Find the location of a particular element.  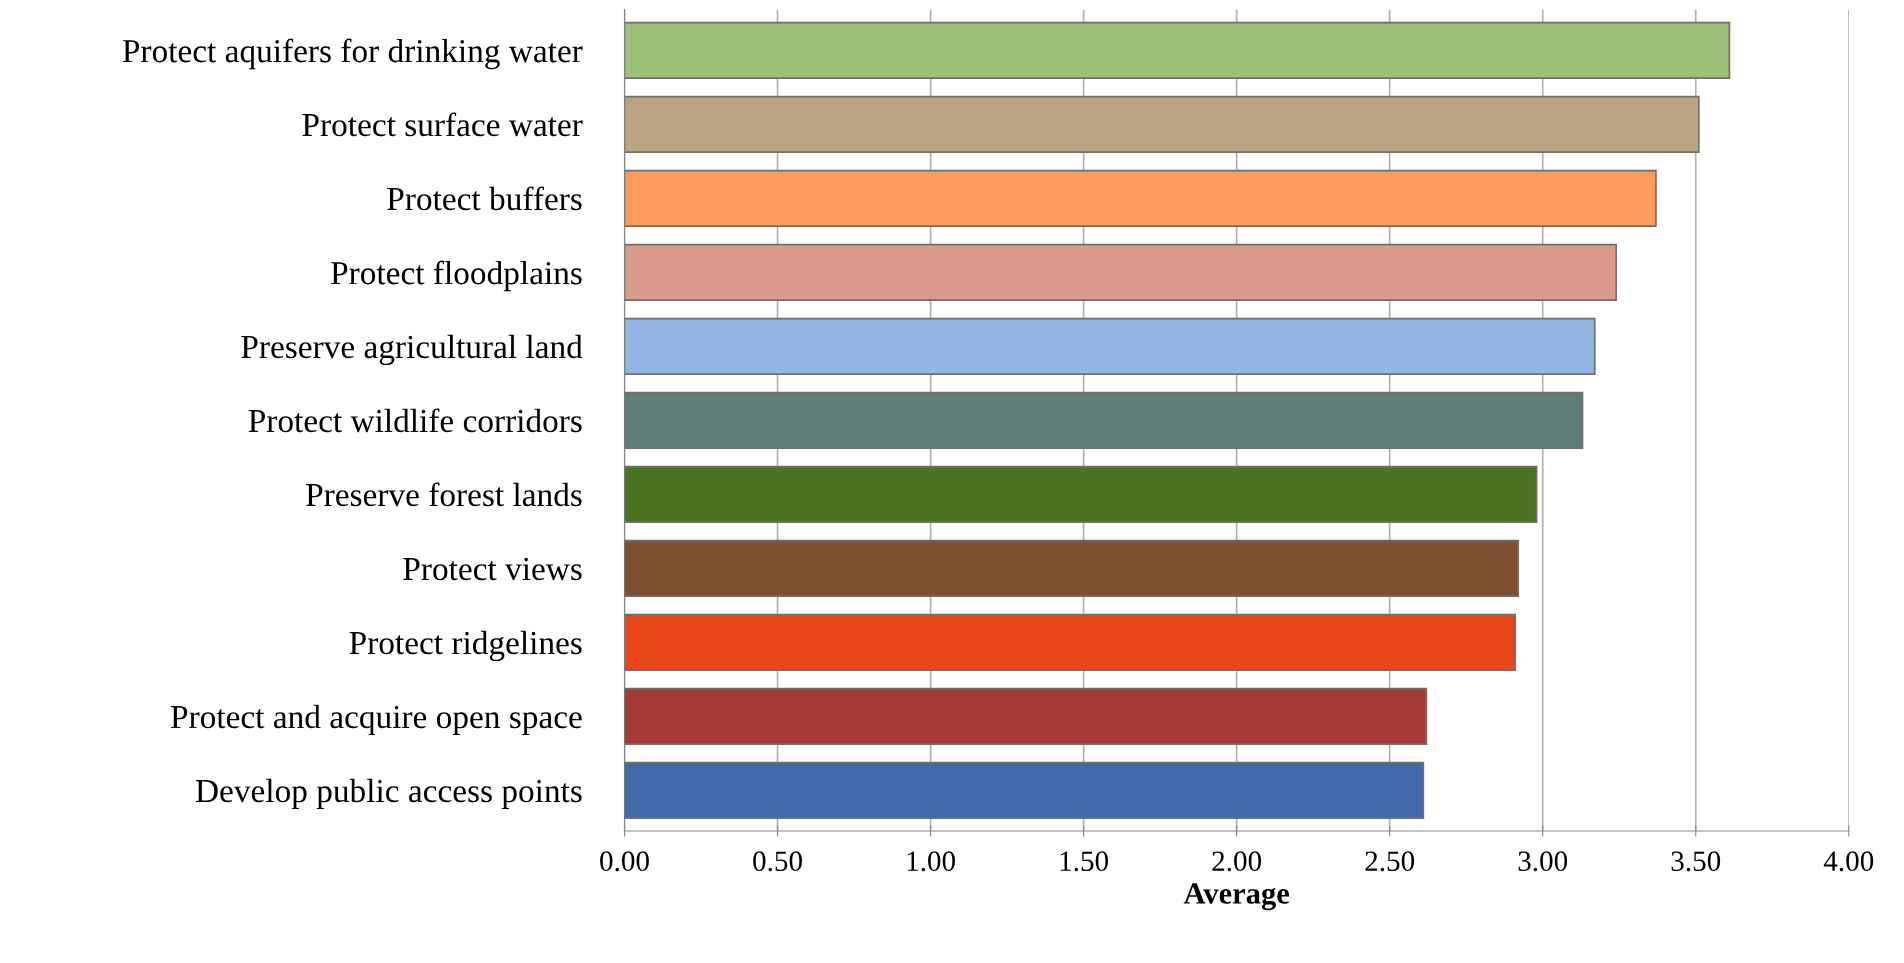

y-tick-label: Protect surface water is located at coordinates (442, 124).